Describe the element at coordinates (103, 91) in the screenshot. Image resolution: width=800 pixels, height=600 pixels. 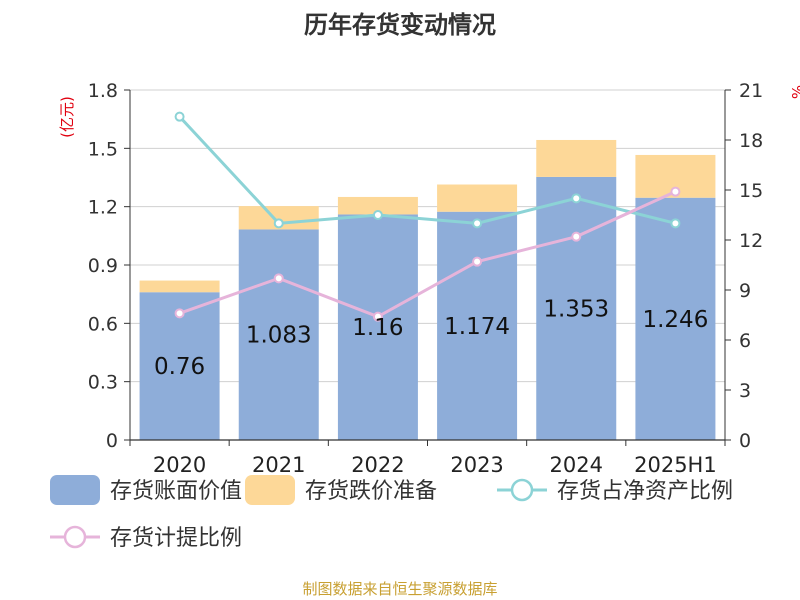
I see `left-tick-label: 1.8` at that location.